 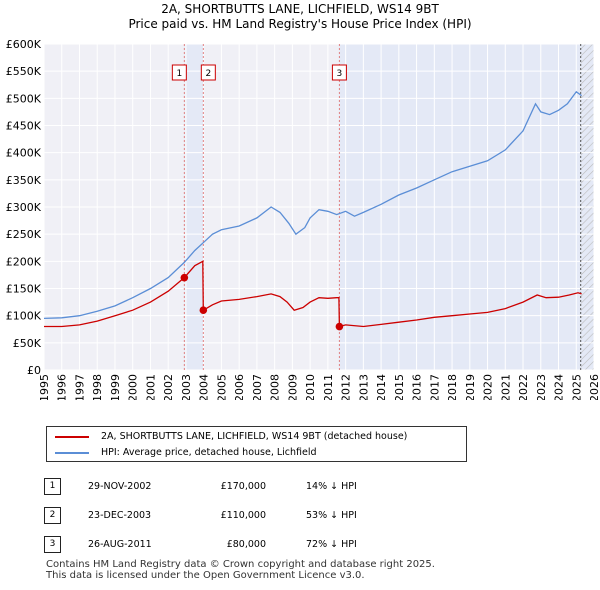 I want to click on x-tick-label: 1995, so click(x=44, y=387).